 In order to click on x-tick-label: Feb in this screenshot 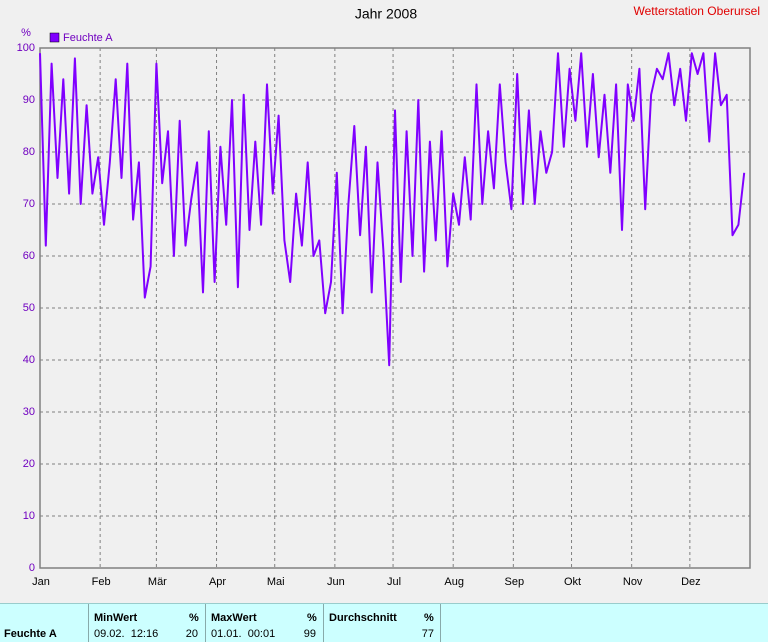, I will do `click(101, 582)`.